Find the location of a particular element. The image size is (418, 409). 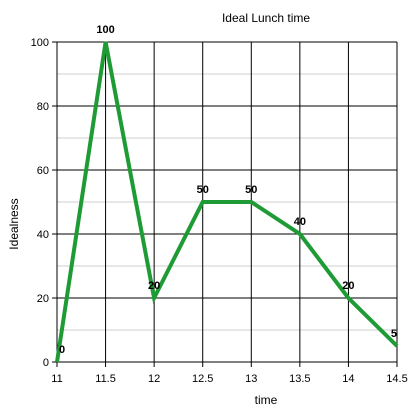

x-tick-label: 12 is located at coordinates (154, 379).